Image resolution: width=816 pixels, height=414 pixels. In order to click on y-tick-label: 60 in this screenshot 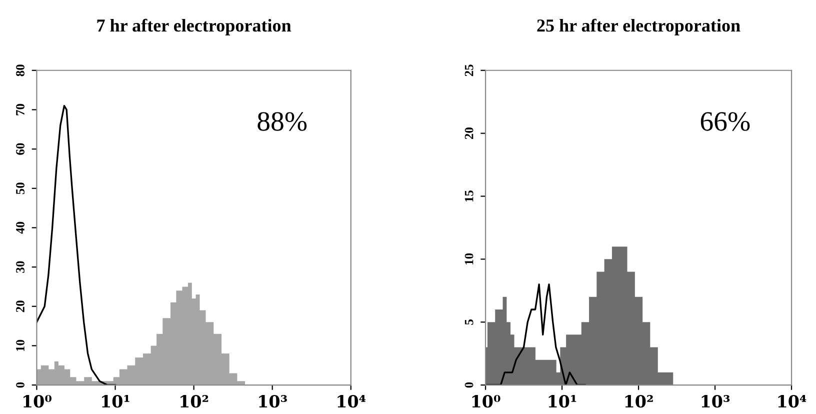, I will do `click(20, 149)`.